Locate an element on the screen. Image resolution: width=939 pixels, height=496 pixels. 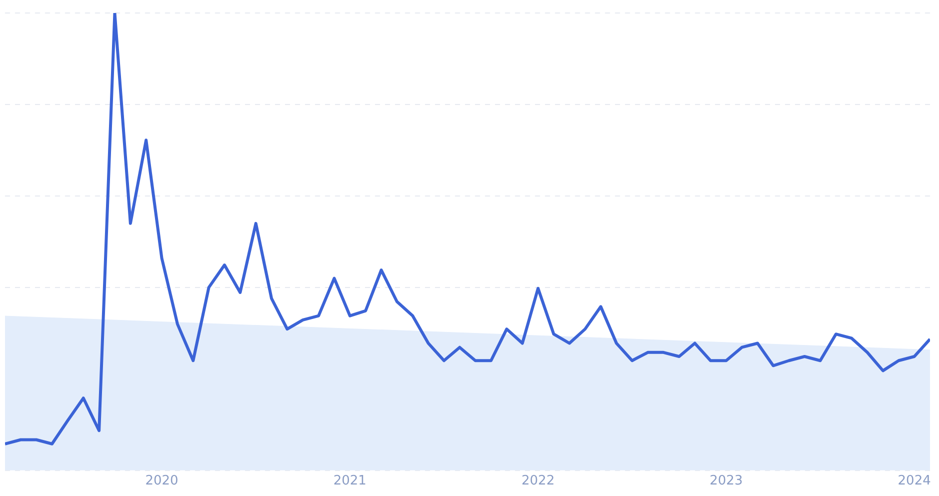
x-tick-label: 2023 is located at coordinates (726, 481).